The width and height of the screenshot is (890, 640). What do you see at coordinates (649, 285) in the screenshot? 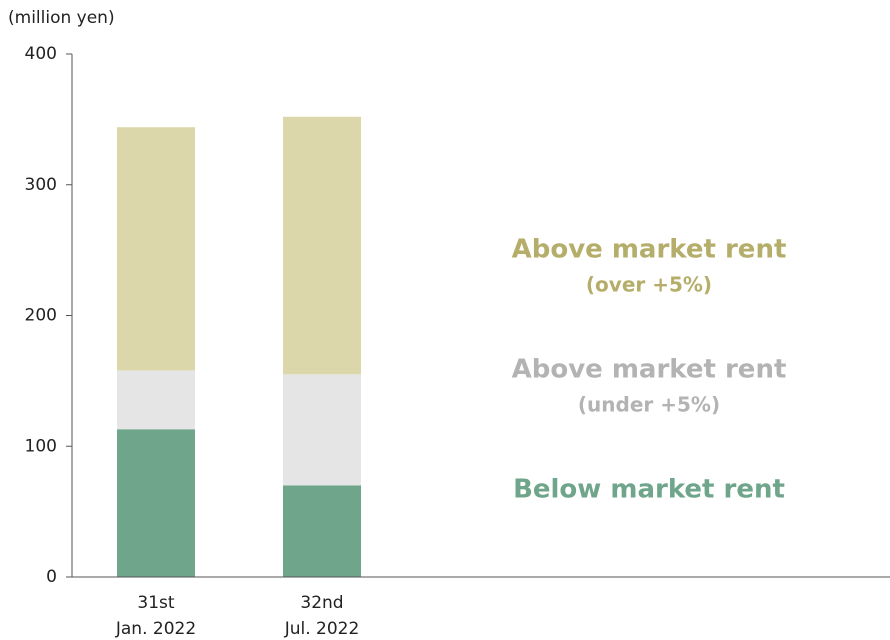
I see `legend-label: (over +5%)` at bounding box center [649, 285].